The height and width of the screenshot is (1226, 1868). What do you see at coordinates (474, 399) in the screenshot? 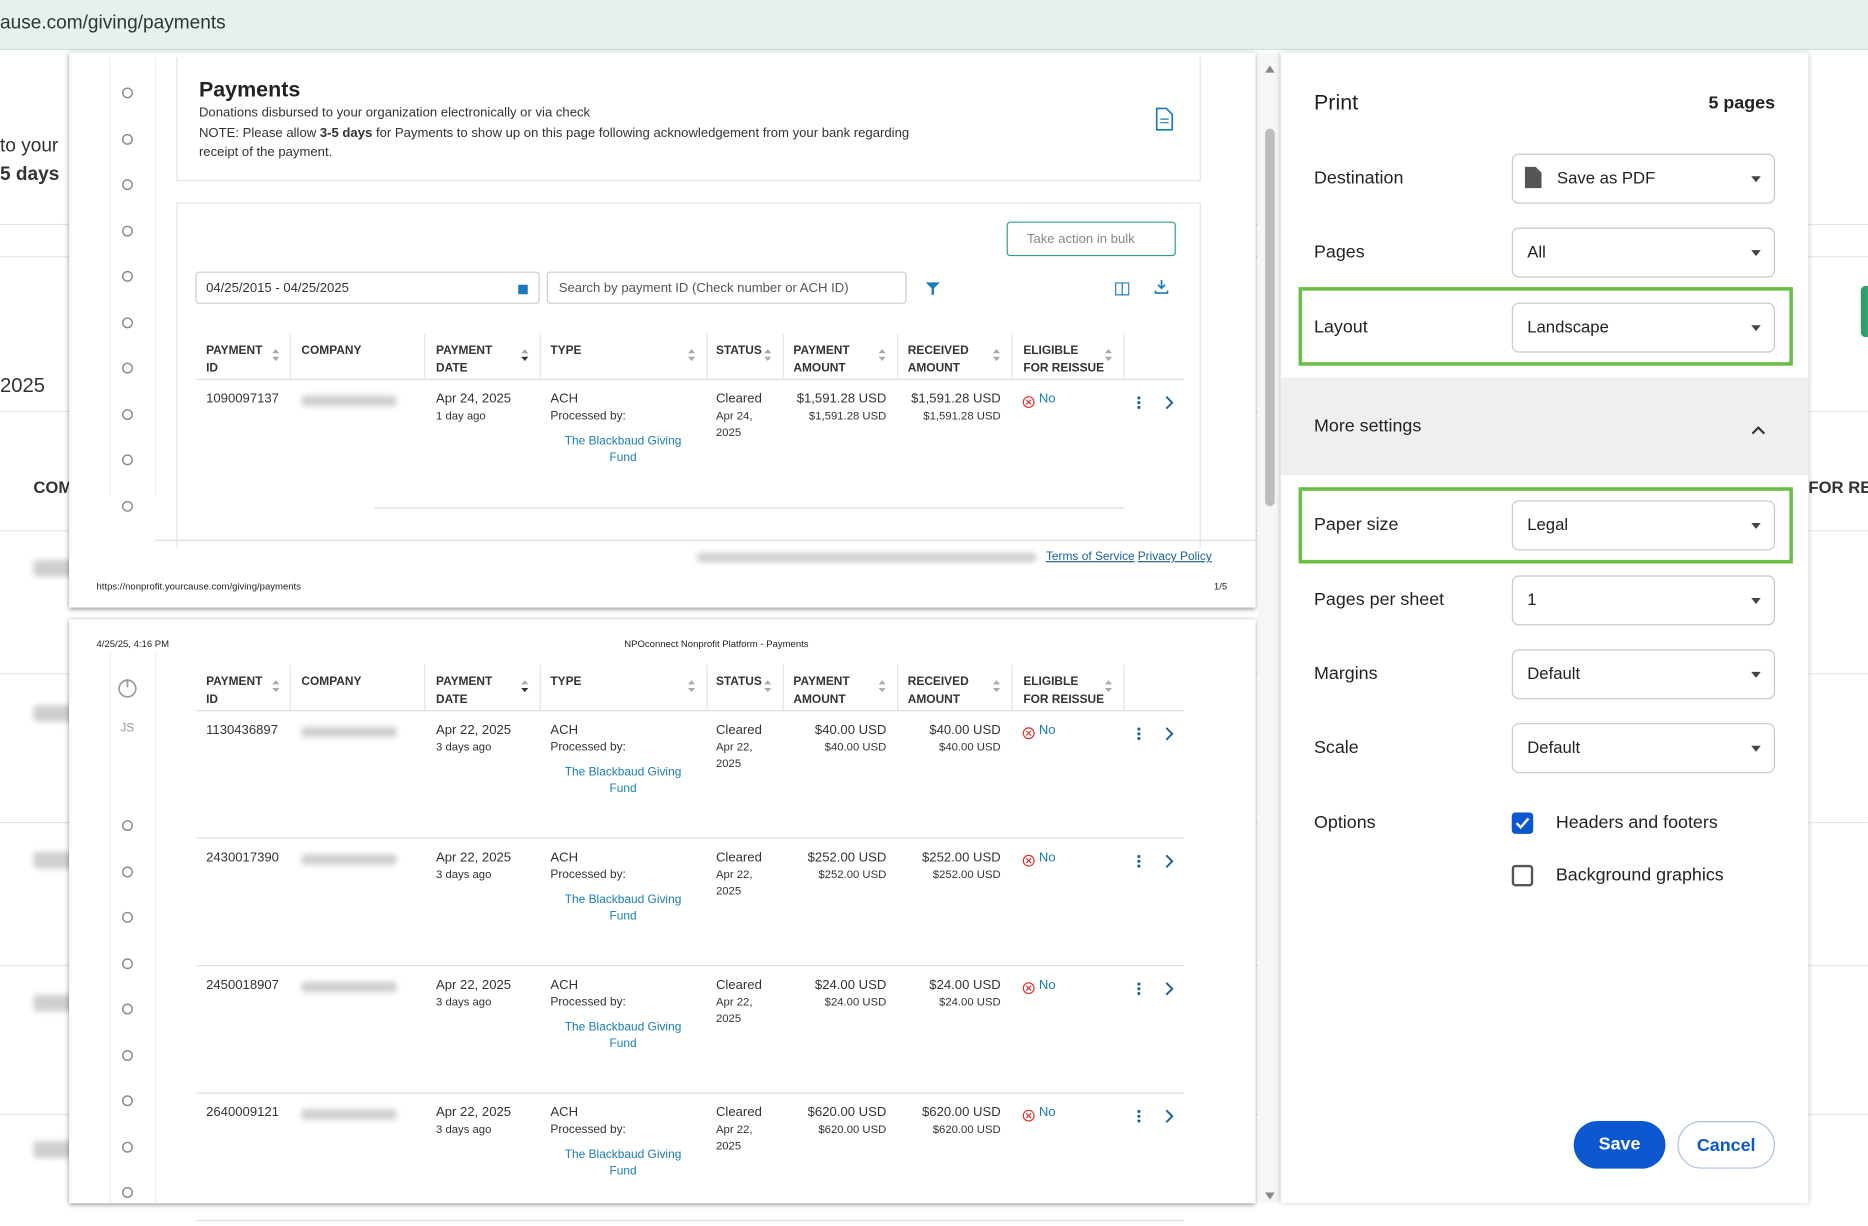
I see `payment-date: Apr 24, 2025` at bounding box center [474, 399].